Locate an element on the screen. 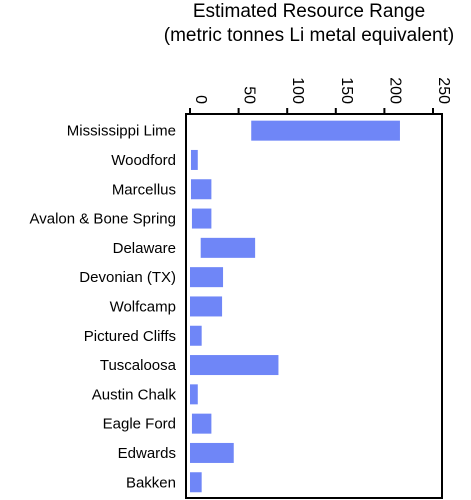  chart-title-line-2: (metric tonnes Li metal equivalent) is located at coordinates (309, 35).